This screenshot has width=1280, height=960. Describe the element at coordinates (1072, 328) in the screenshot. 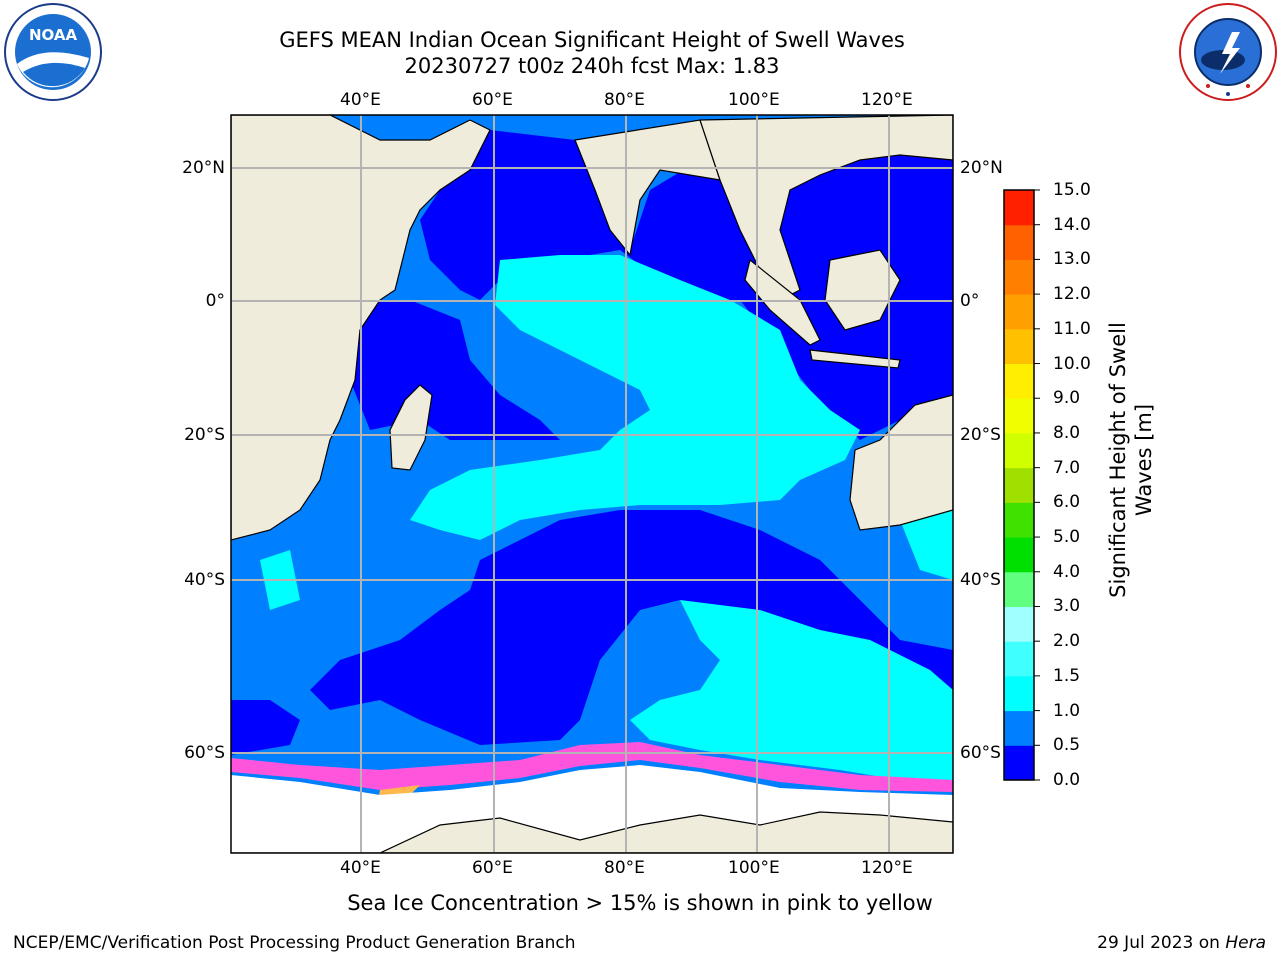

I see `colorbar-tick-label: 11.0` at that location.